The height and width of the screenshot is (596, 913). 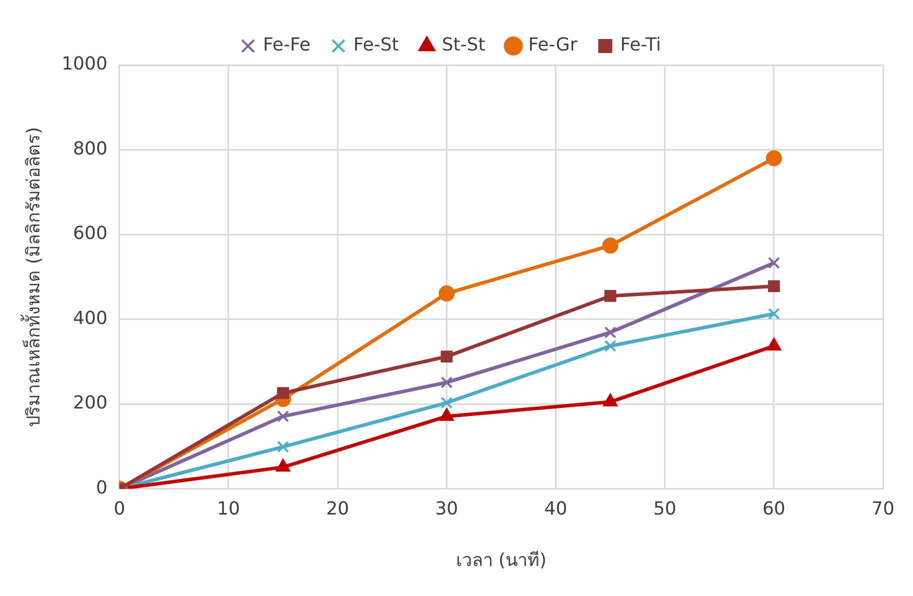 What do you see at coordinates (286, 45) in the screenshot?
I see `legend-label: Fe-Fe` at bounding box center [286, 45].